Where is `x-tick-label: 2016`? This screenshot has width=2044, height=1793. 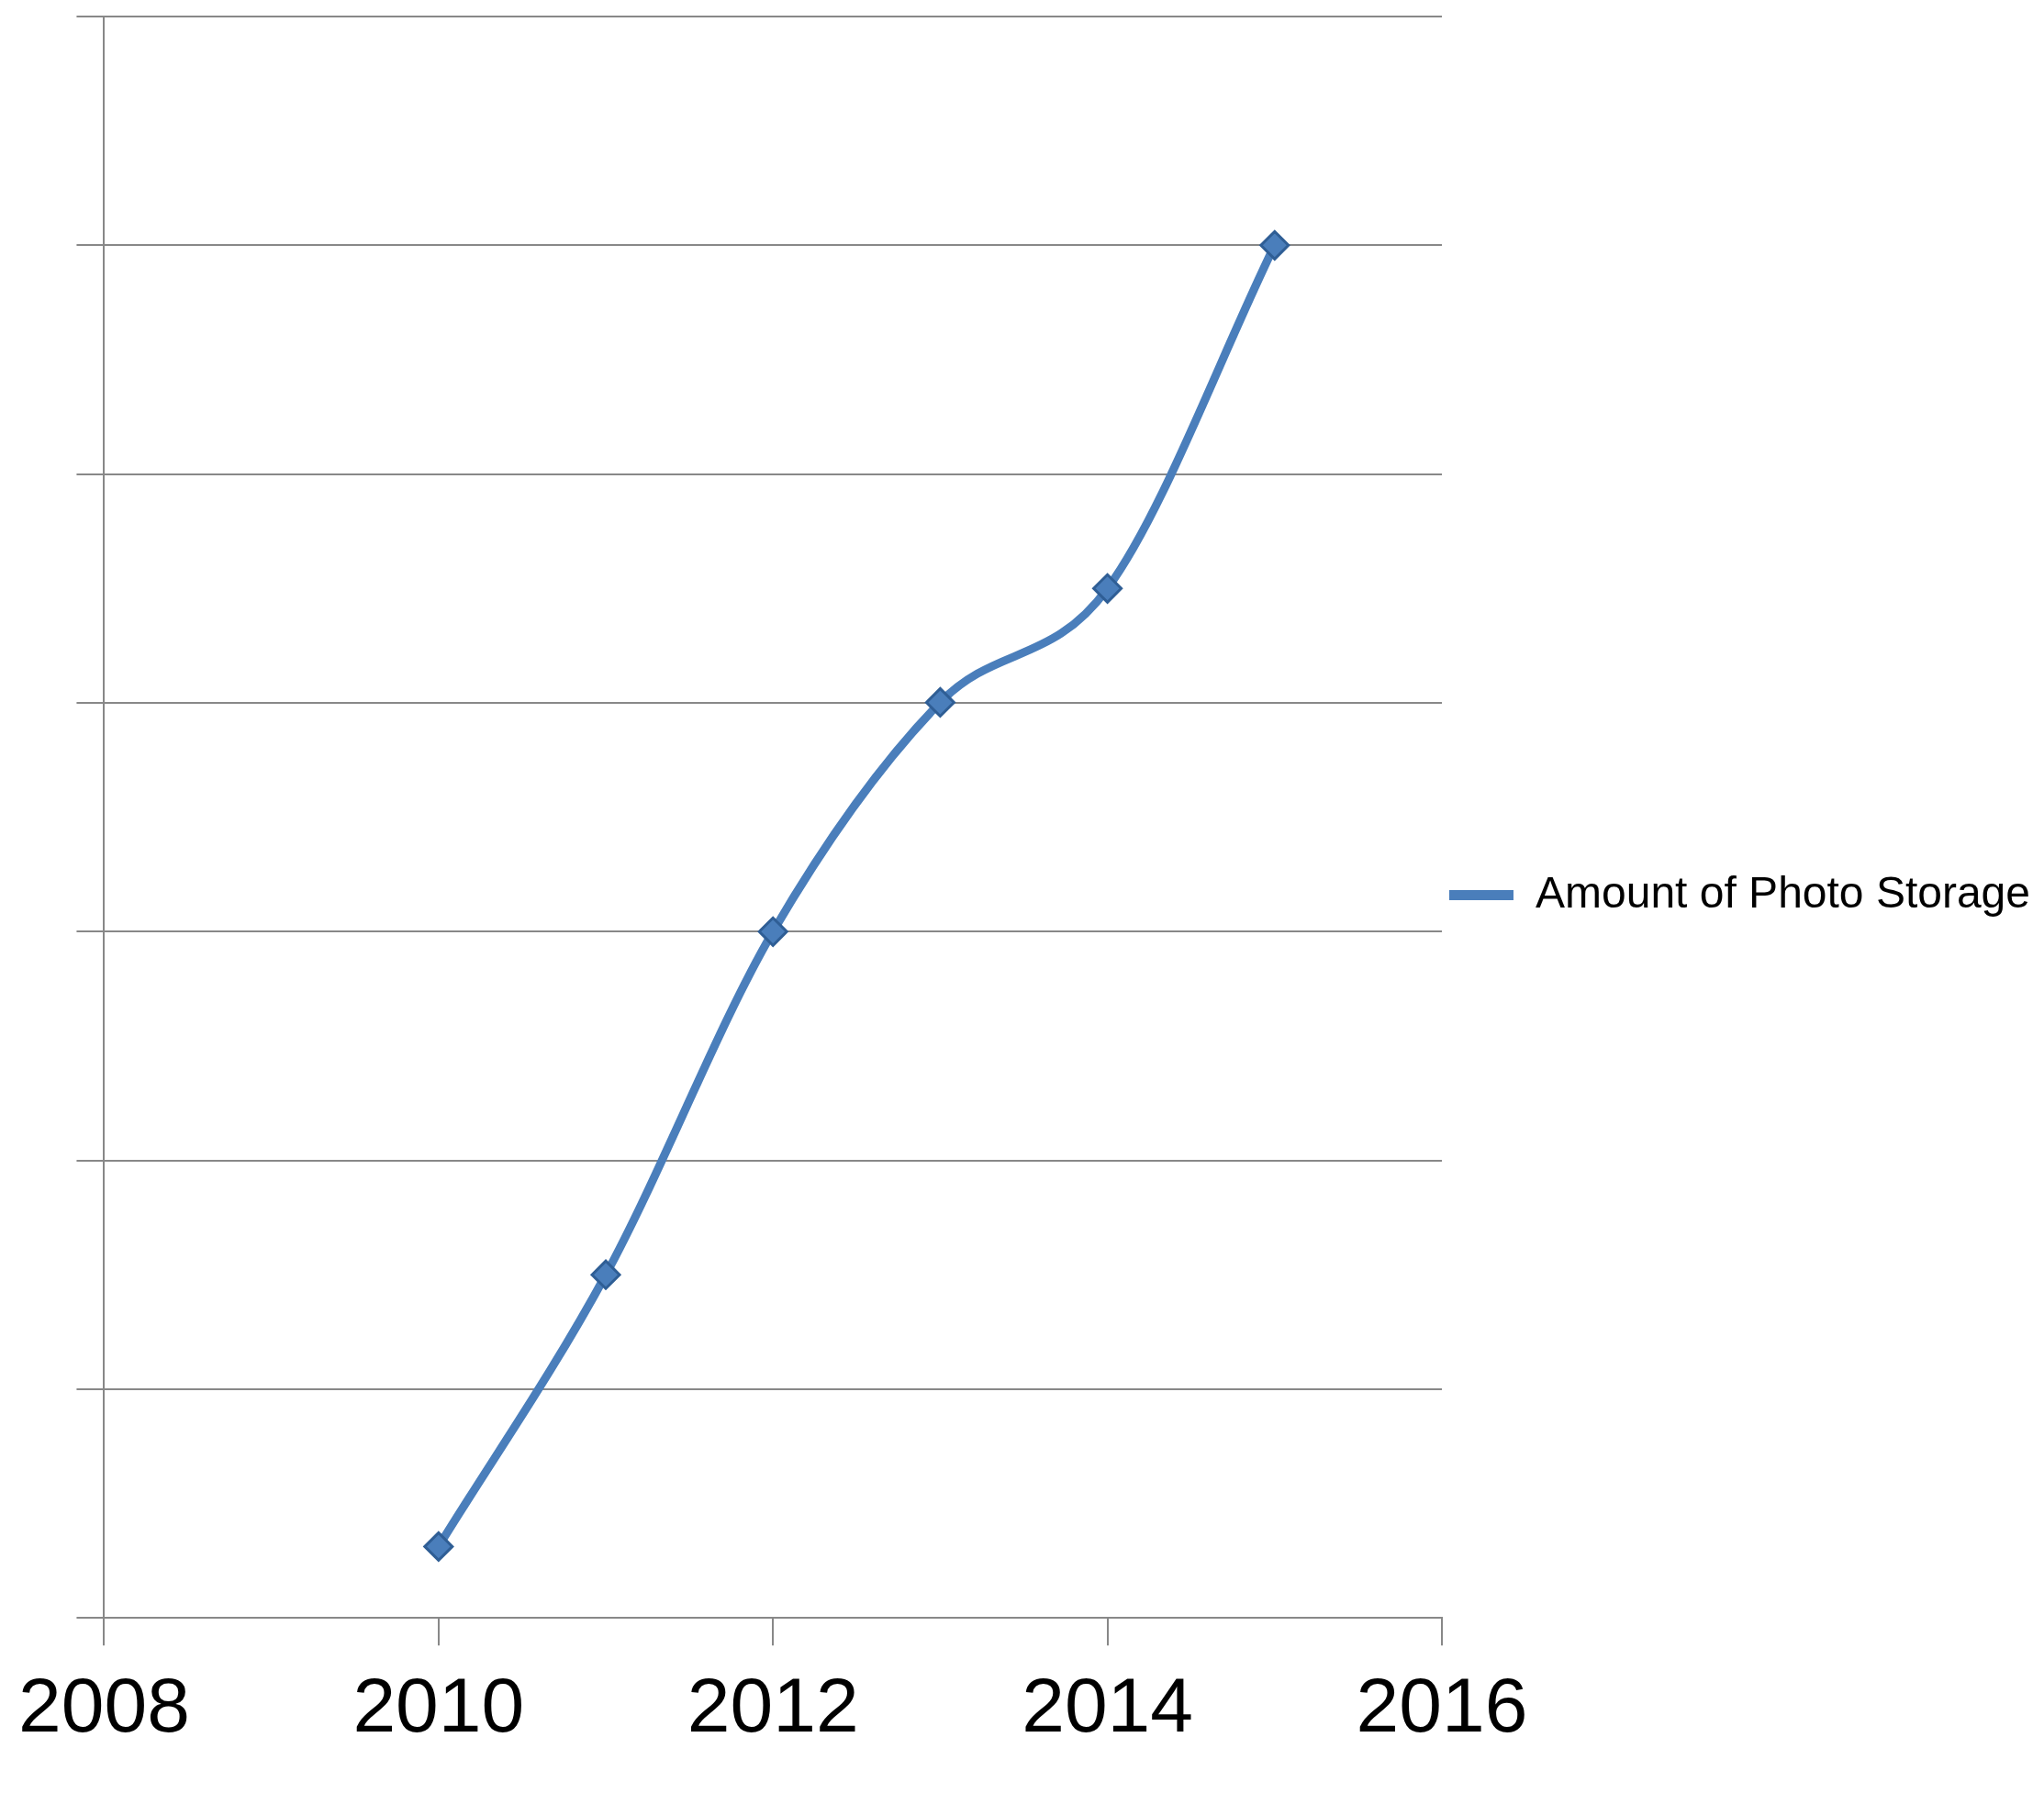 x-tick-label: 2016 is located at coordinates (1442, 1704).